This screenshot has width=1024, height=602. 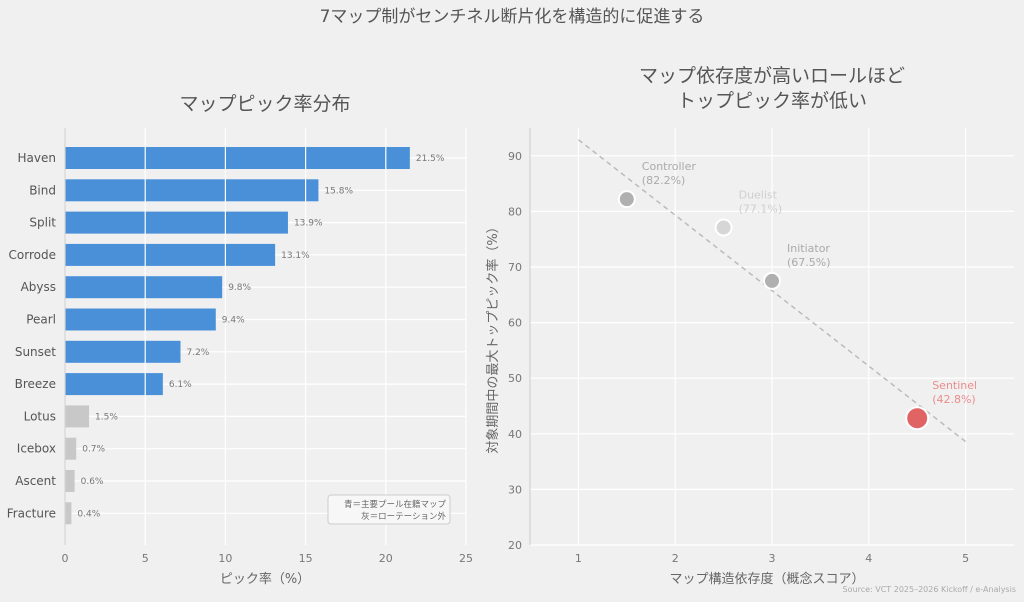 I want to click on category-label: Ascent, so click(x=35, y=481).